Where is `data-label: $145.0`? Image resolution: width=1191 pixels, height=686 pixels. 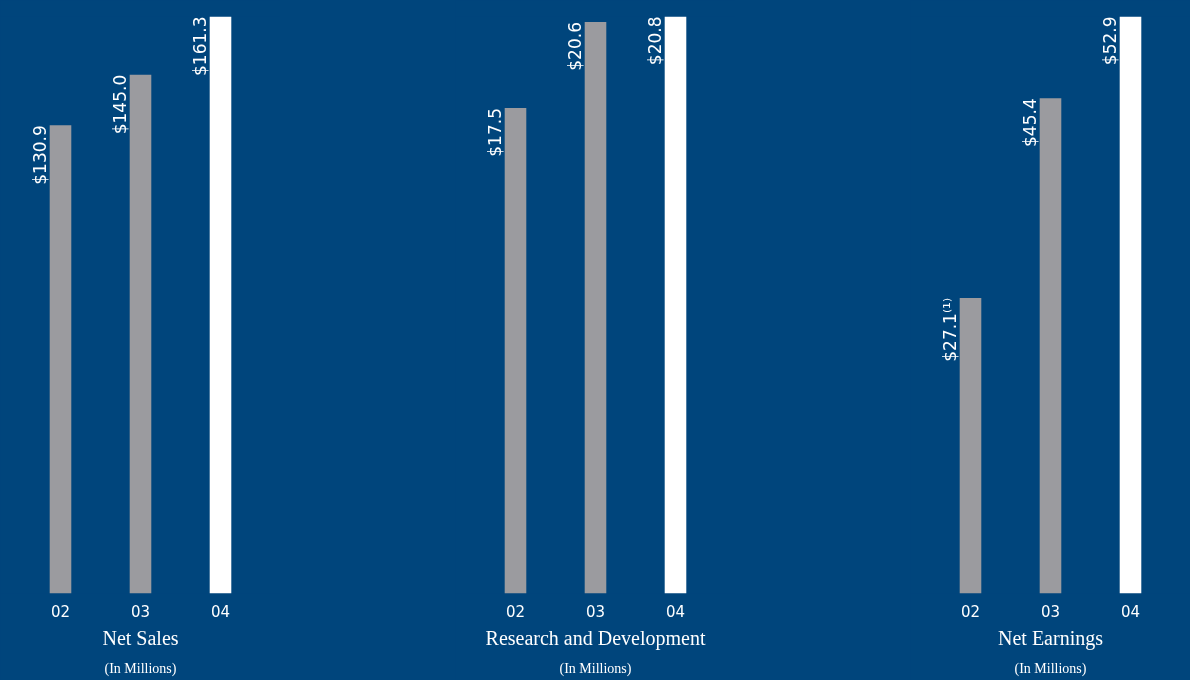
data-label: $145.0 is located at coordinates (119, 104).